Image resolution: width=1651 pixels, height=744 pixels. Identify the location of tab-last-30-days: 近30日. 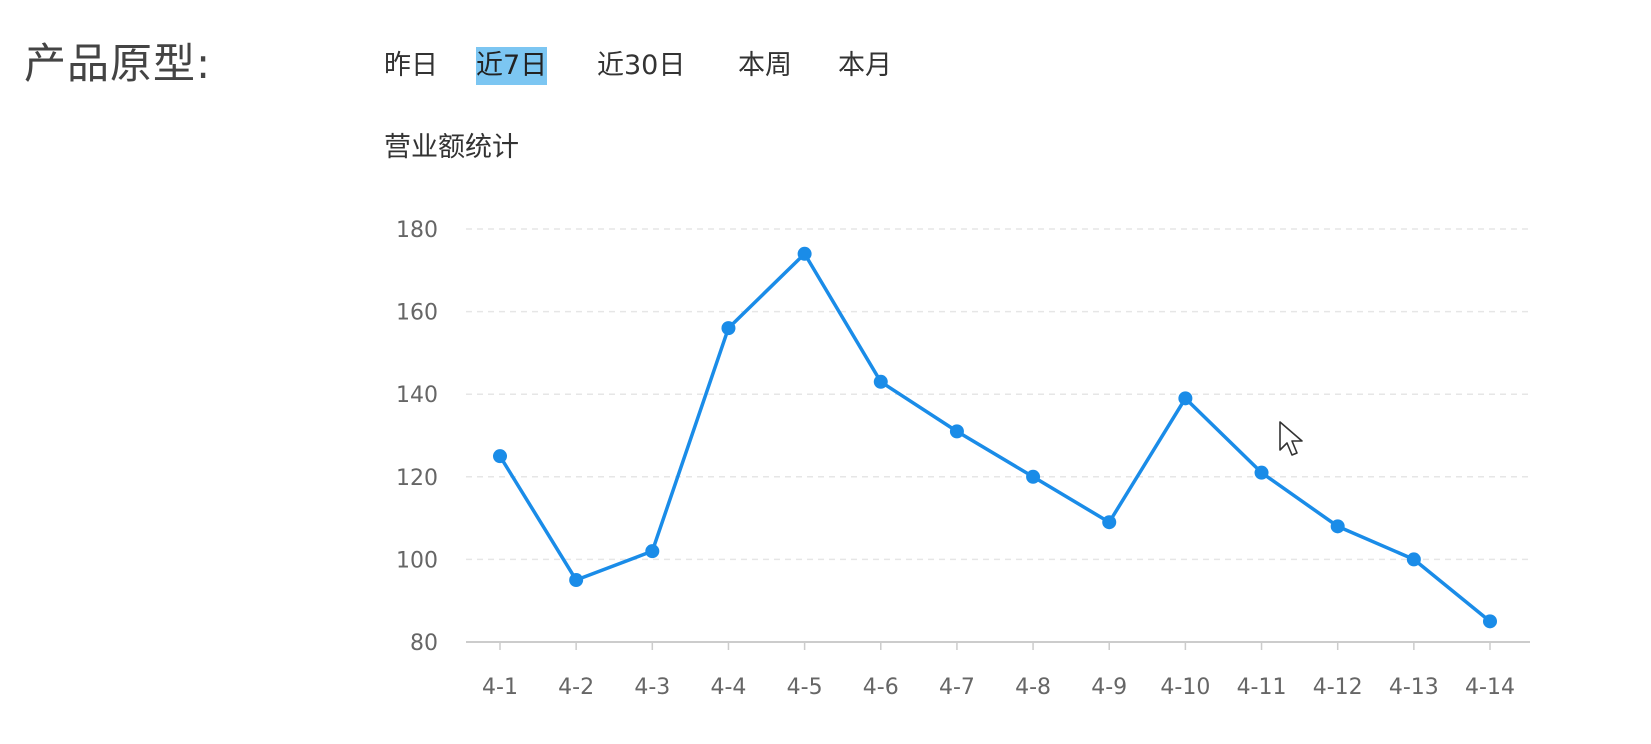
(641, 65).